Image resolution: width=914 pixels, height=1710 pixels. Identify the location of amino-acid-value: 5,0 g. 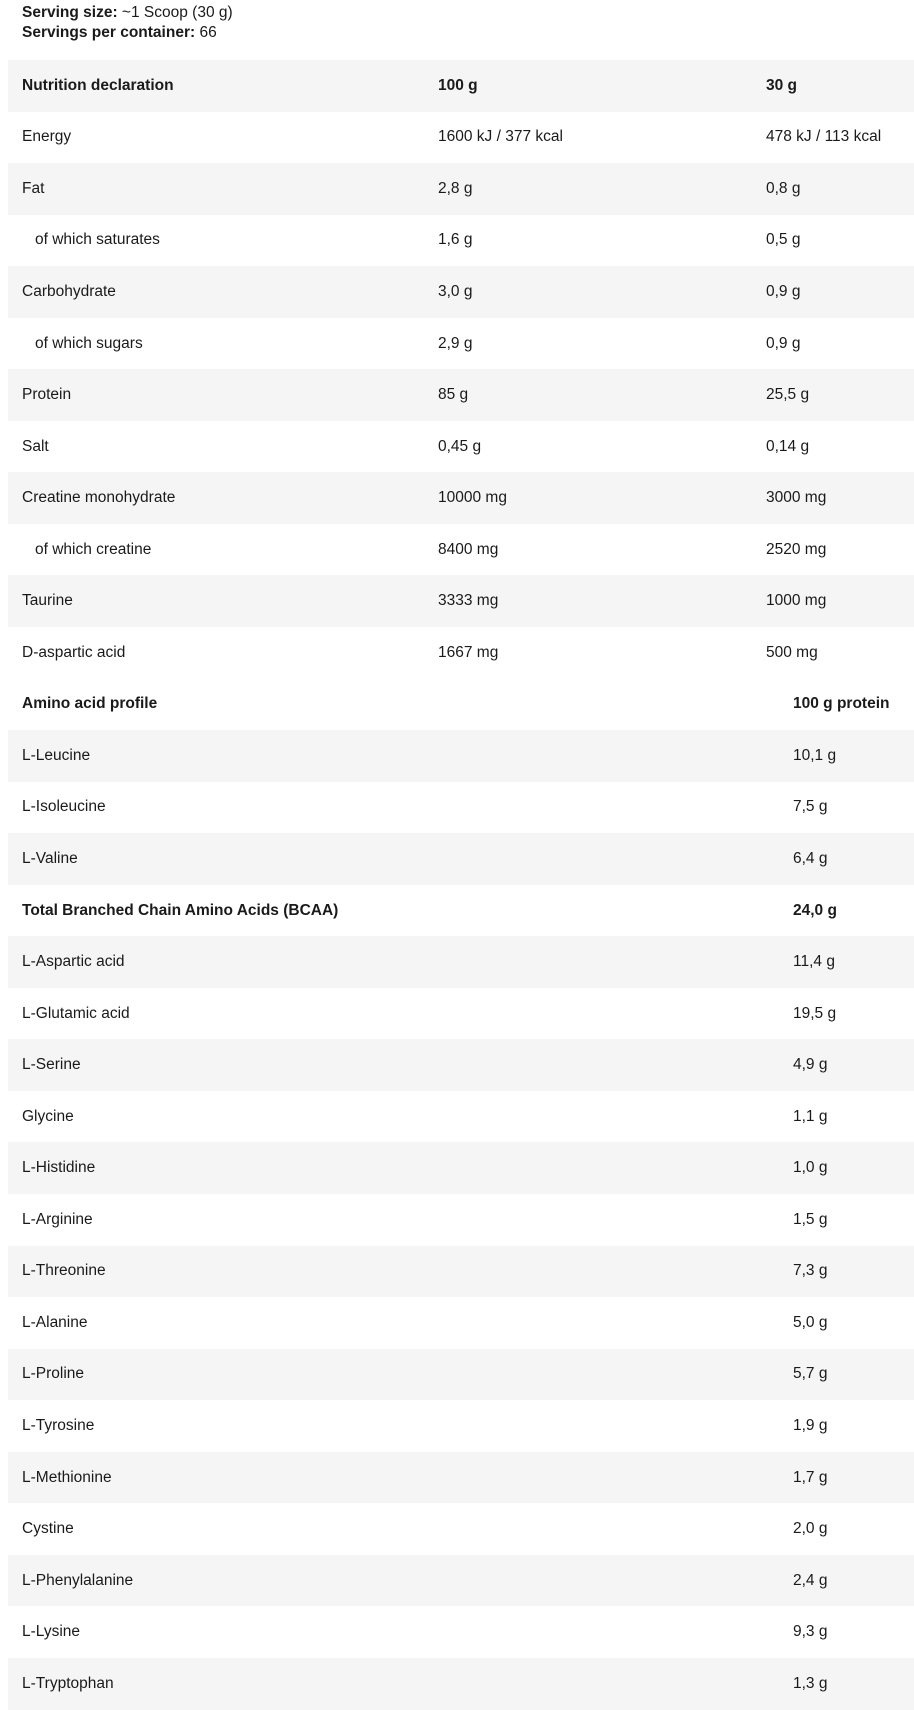
(810, 1322).